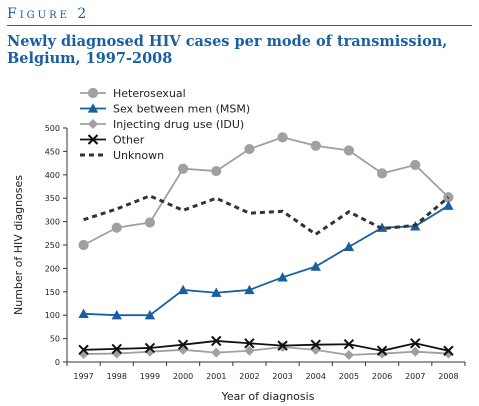 This screenshot has width=479, height=406. I want to click on x-tick-label: 2002, so click(249, 376).